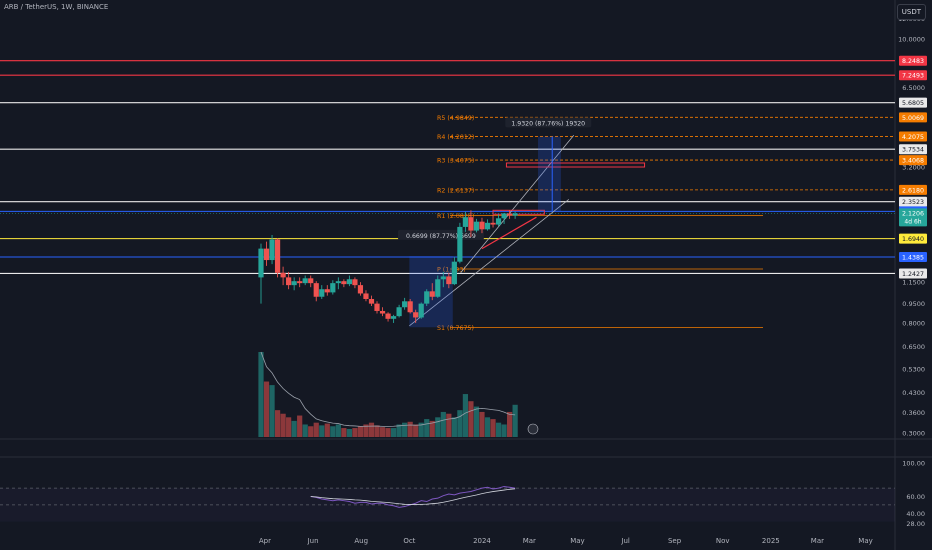  I want to click on wedge-top-box, so click(518, 212).